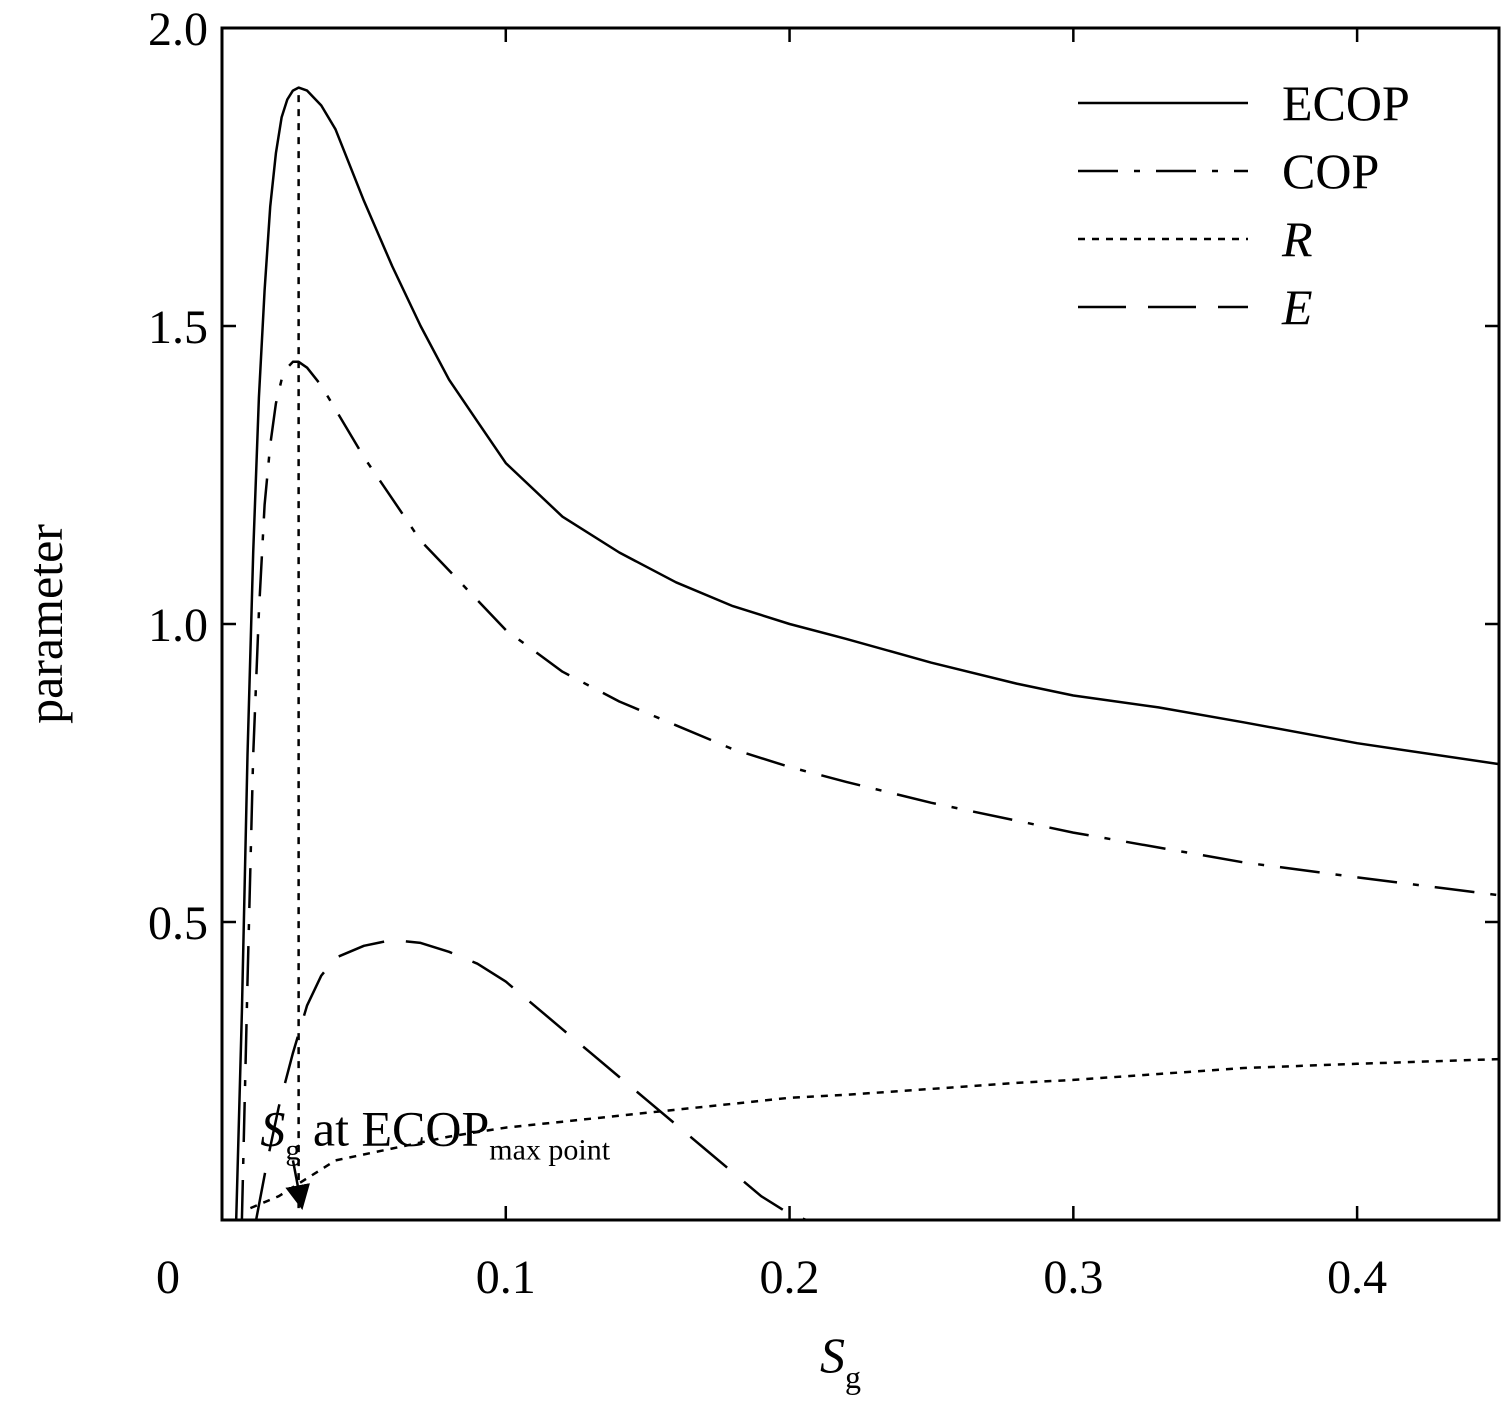 The height and width of the screenshot is (1402, 1503). Describe the element at coordinates (1297, 239) in the screenshot. I see `legend-label-r: R` at that location.